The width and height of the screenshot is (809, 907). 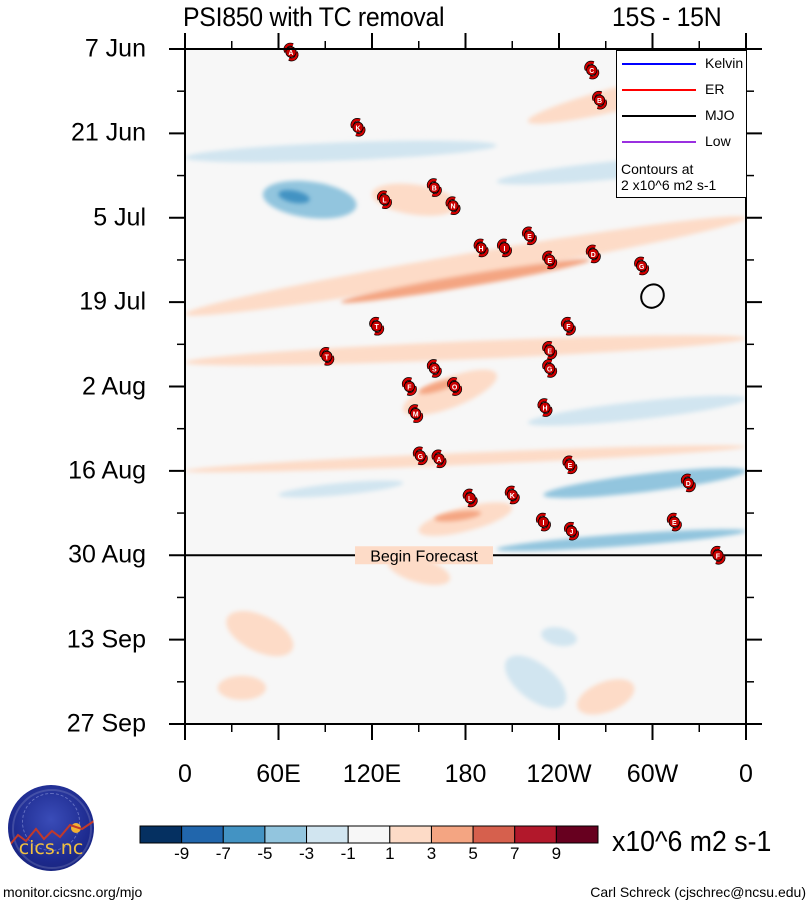 I want to click on colorbar-tick-label: -9, so click(x=182, y=853).